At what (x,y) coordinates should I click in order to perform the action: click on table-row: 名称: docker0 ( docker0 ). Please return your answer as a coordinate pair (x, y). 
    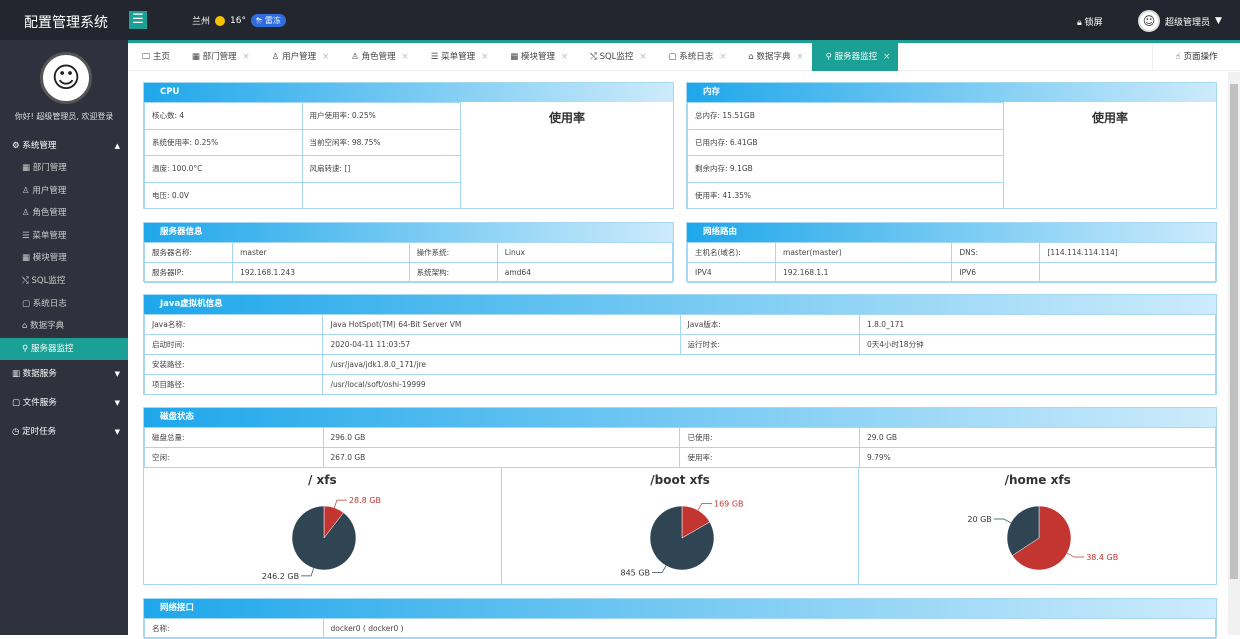
    Looking at the image, I should click on (680, 628).